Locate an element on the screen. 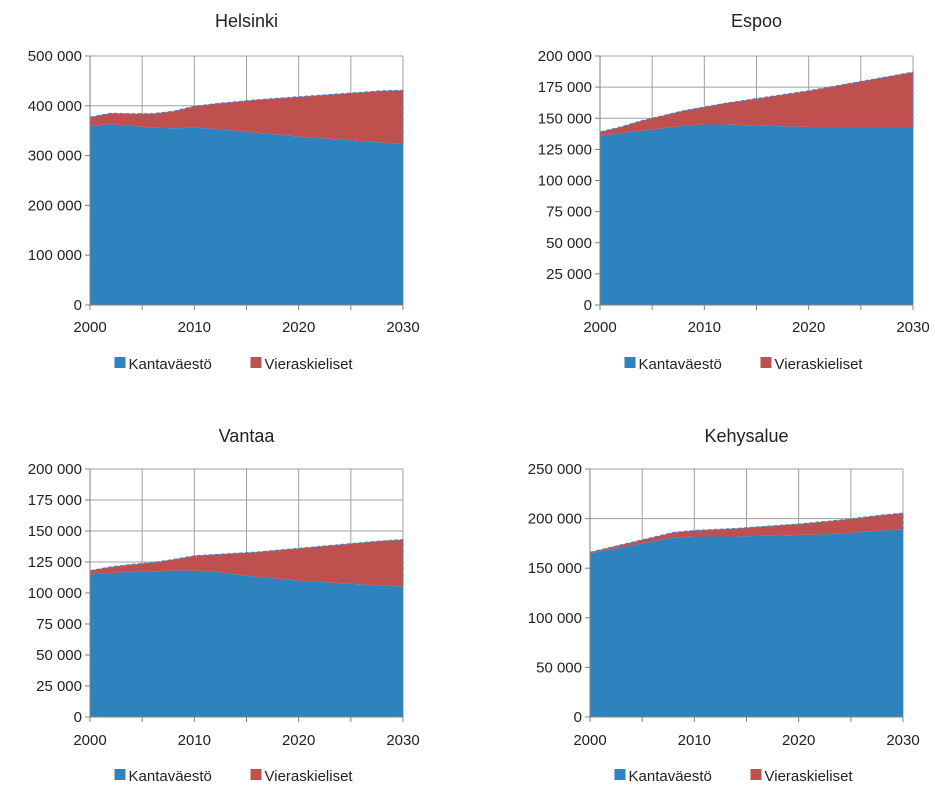 Image resolution: width=935 pixels, height=799 pixels. y-tick-label: 250 000 is located at coordinates (555, 469).